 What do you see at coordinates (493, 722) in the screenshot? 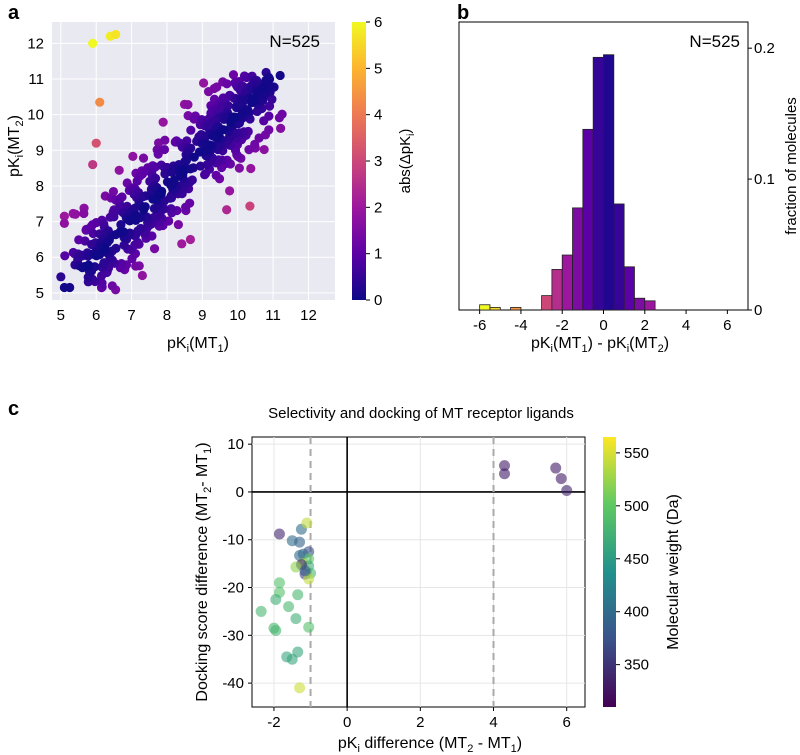
I see `panel-c-x-tick-label: 4` at bounding box center [493, 722].